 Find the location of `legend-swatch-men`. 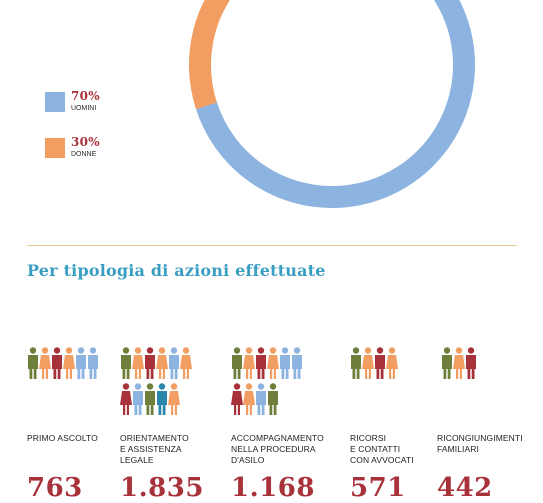

legend-swatch-men is located at coordinates (55, 102).